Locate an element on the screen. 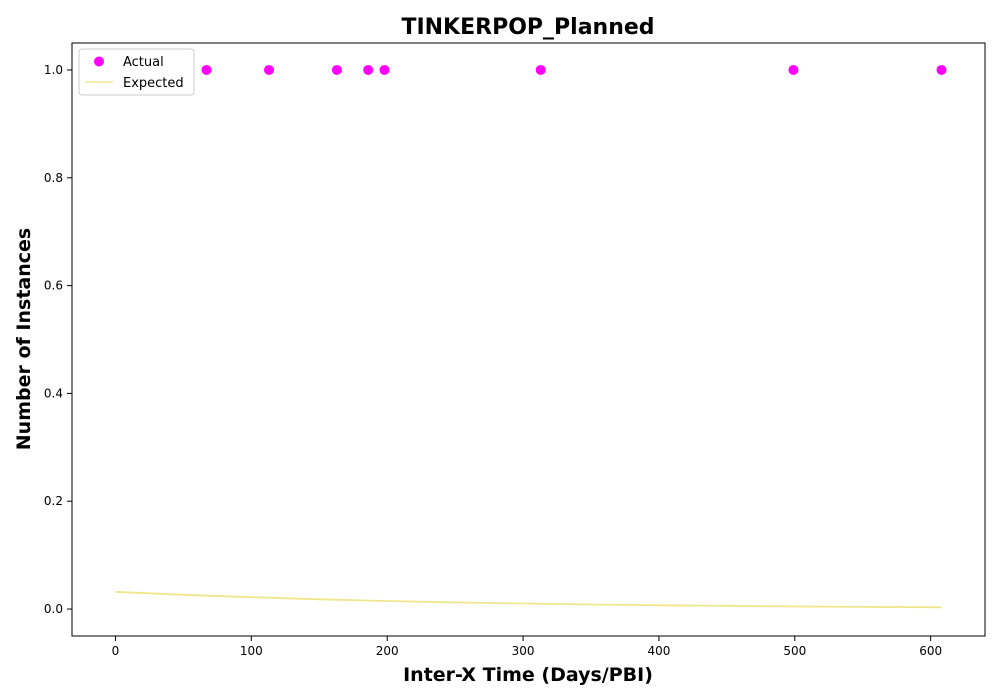 This screenshot has width=1000, height=700. y-tick-label: 1.0 is located at coordinates (53, 70).